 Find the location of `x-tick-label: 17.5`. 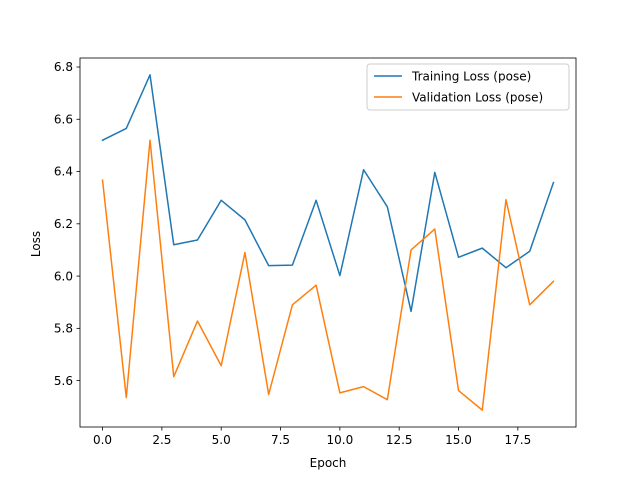

x-tick-label: 17.5 is located at coordinates (517, 440).